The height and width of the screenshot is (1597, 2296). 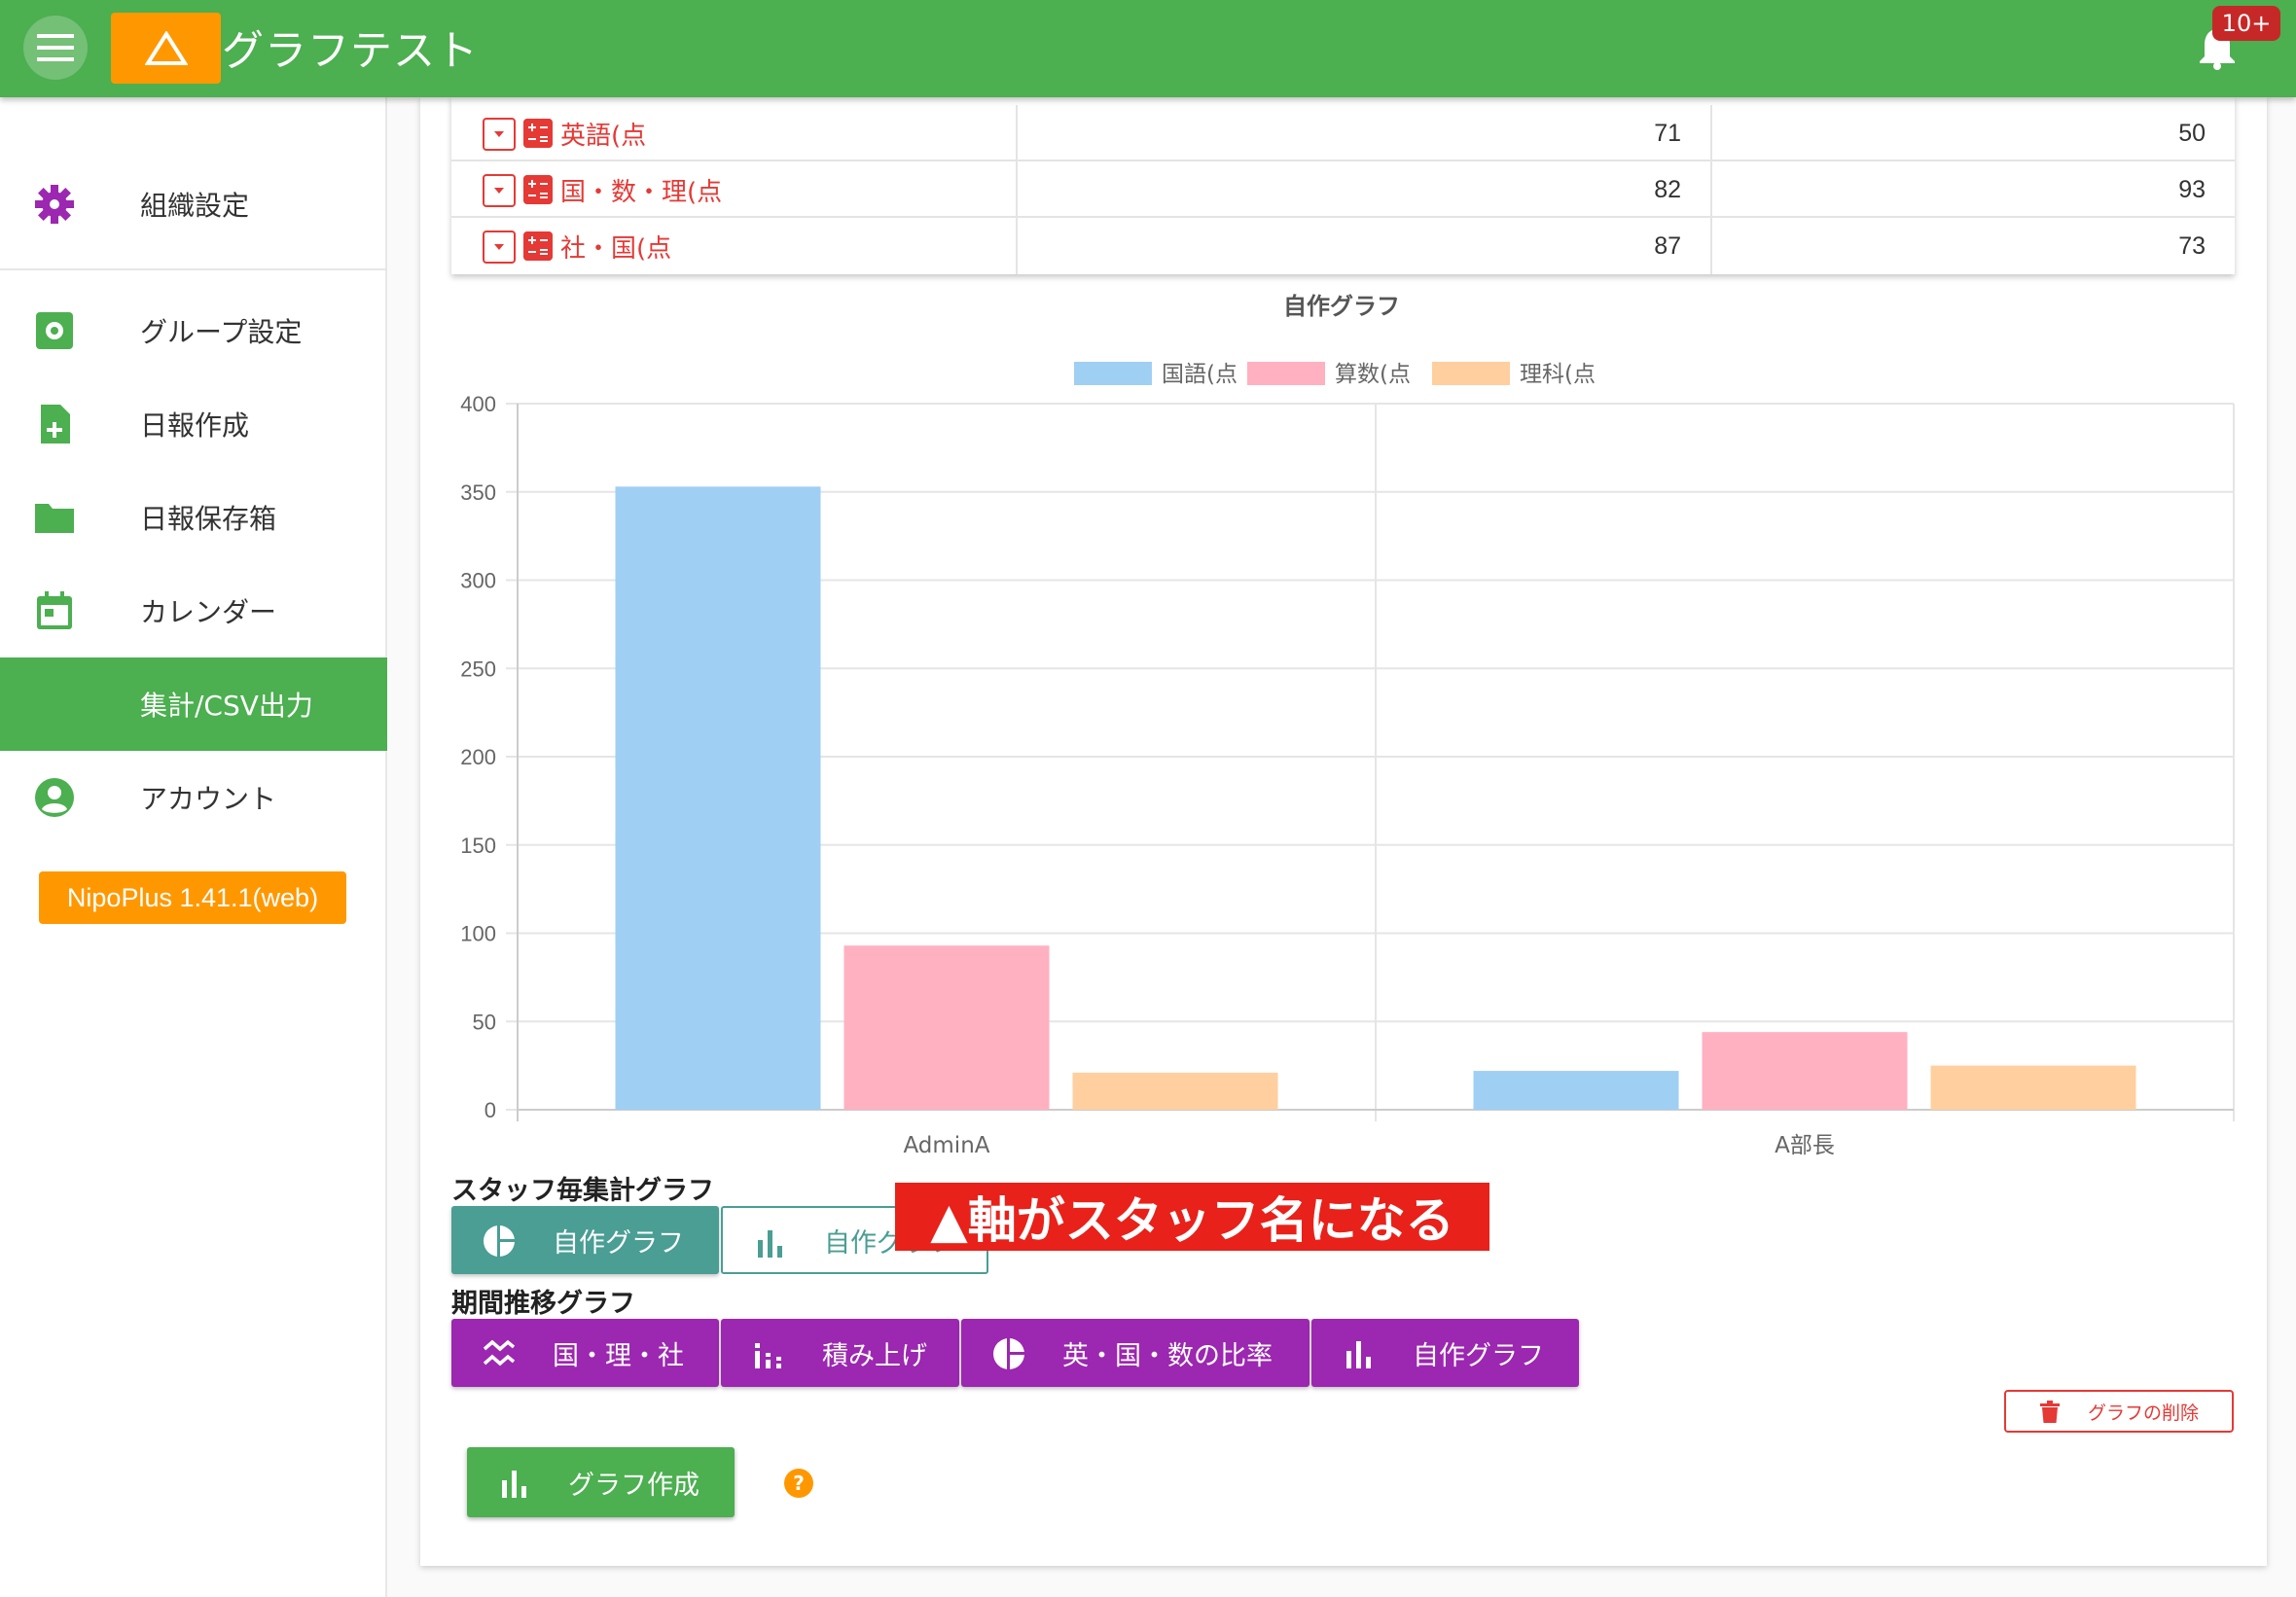 What do you see at coordinates (478, 934) in the screenshot?
I see `y-tick-label: 100` at bounding box center [478, 934].